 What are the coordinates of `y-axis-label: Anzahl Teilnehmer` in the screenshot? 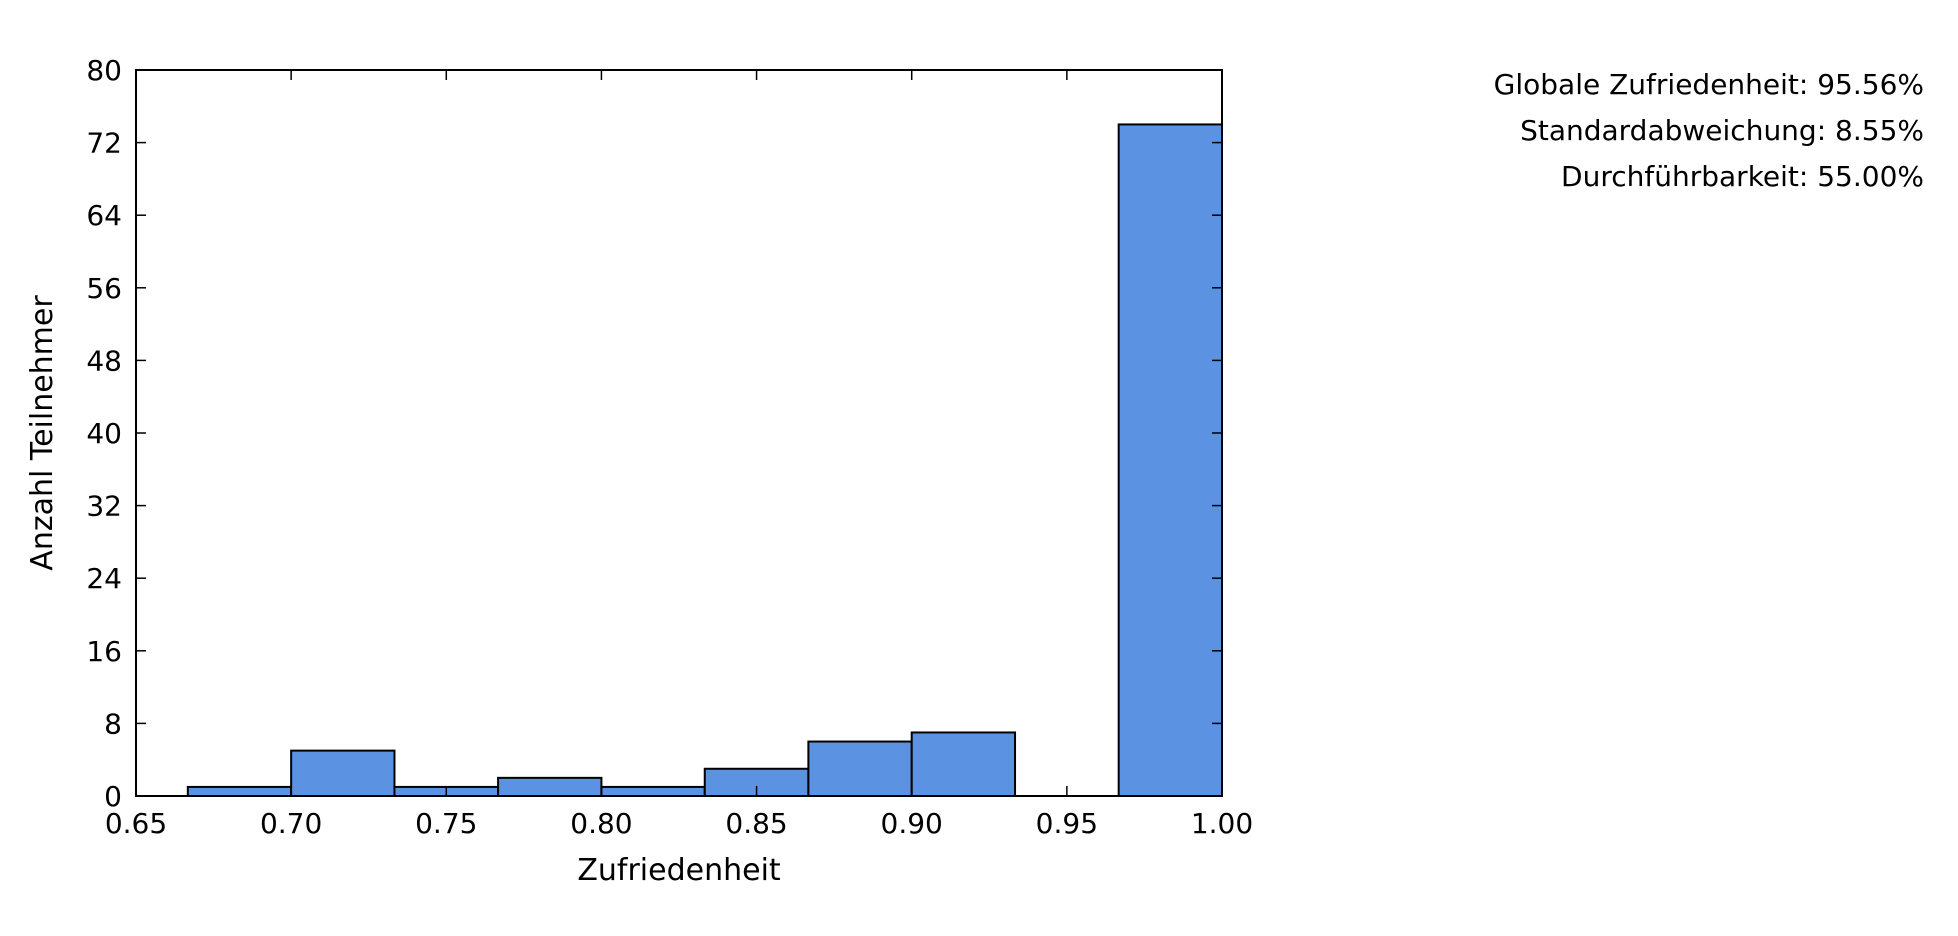 It's located at (42, 433).